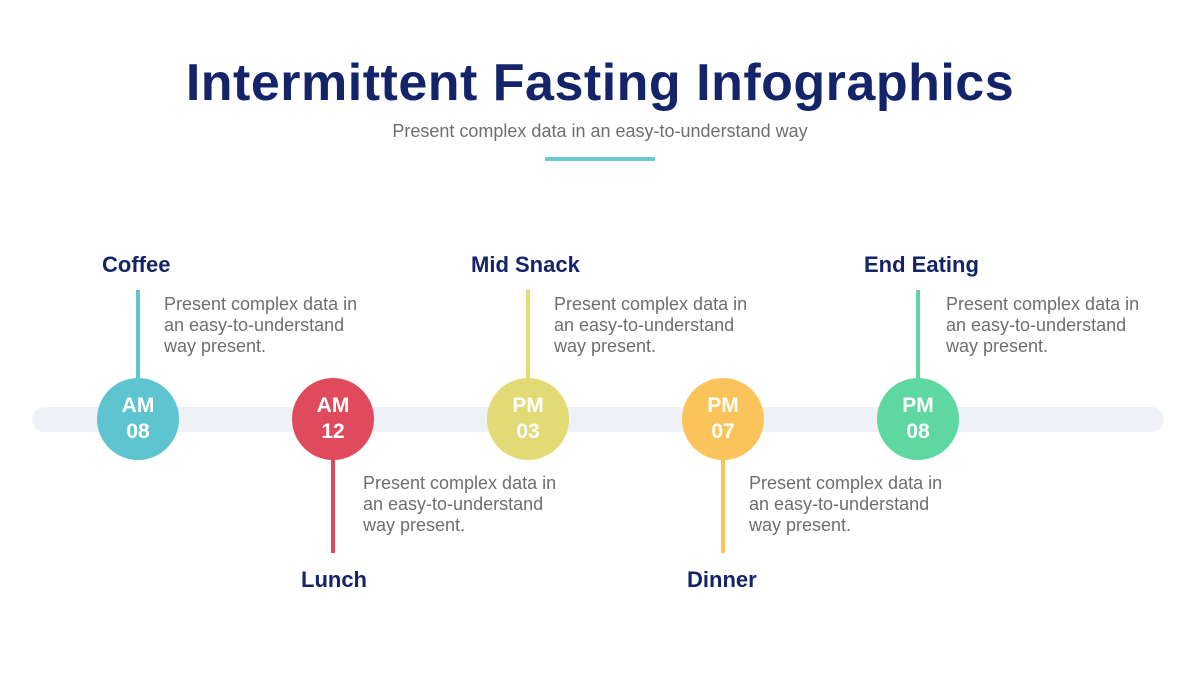 The height and width of the screenshot is (675, 1200). I want to click on time-hour: 12, so click(333, 431).